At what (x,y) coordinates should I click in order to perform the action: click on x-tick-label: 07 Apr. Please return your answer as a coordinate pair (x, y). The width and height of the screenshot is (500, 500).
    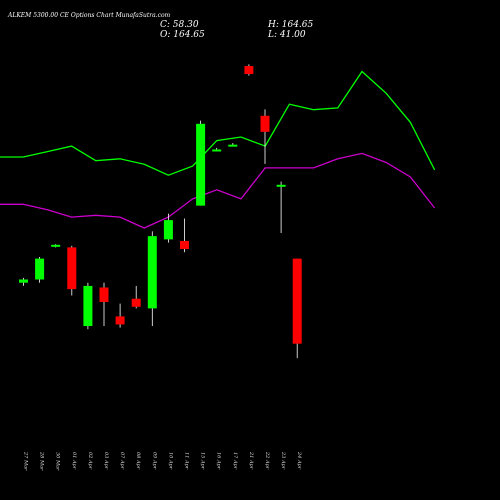
    Looking at the image, I should click on (122, 461).